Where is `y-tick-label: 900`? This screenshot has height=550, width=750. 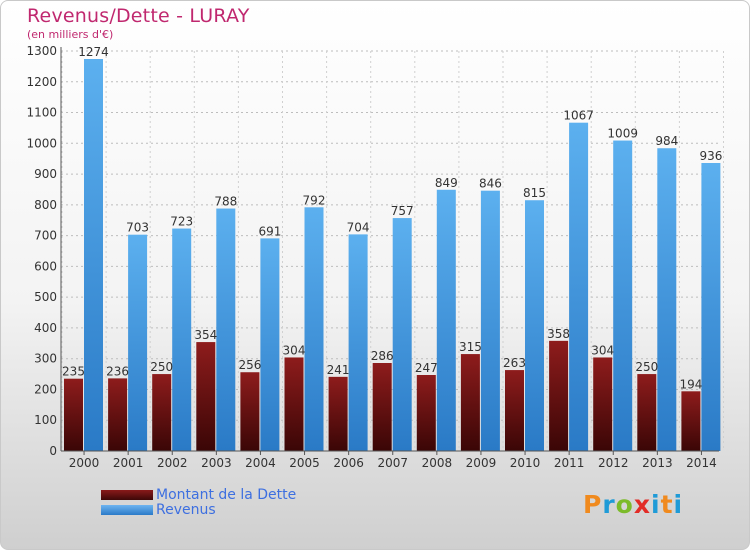
y-tick-label: 900 is located at coordinates (45, 174).